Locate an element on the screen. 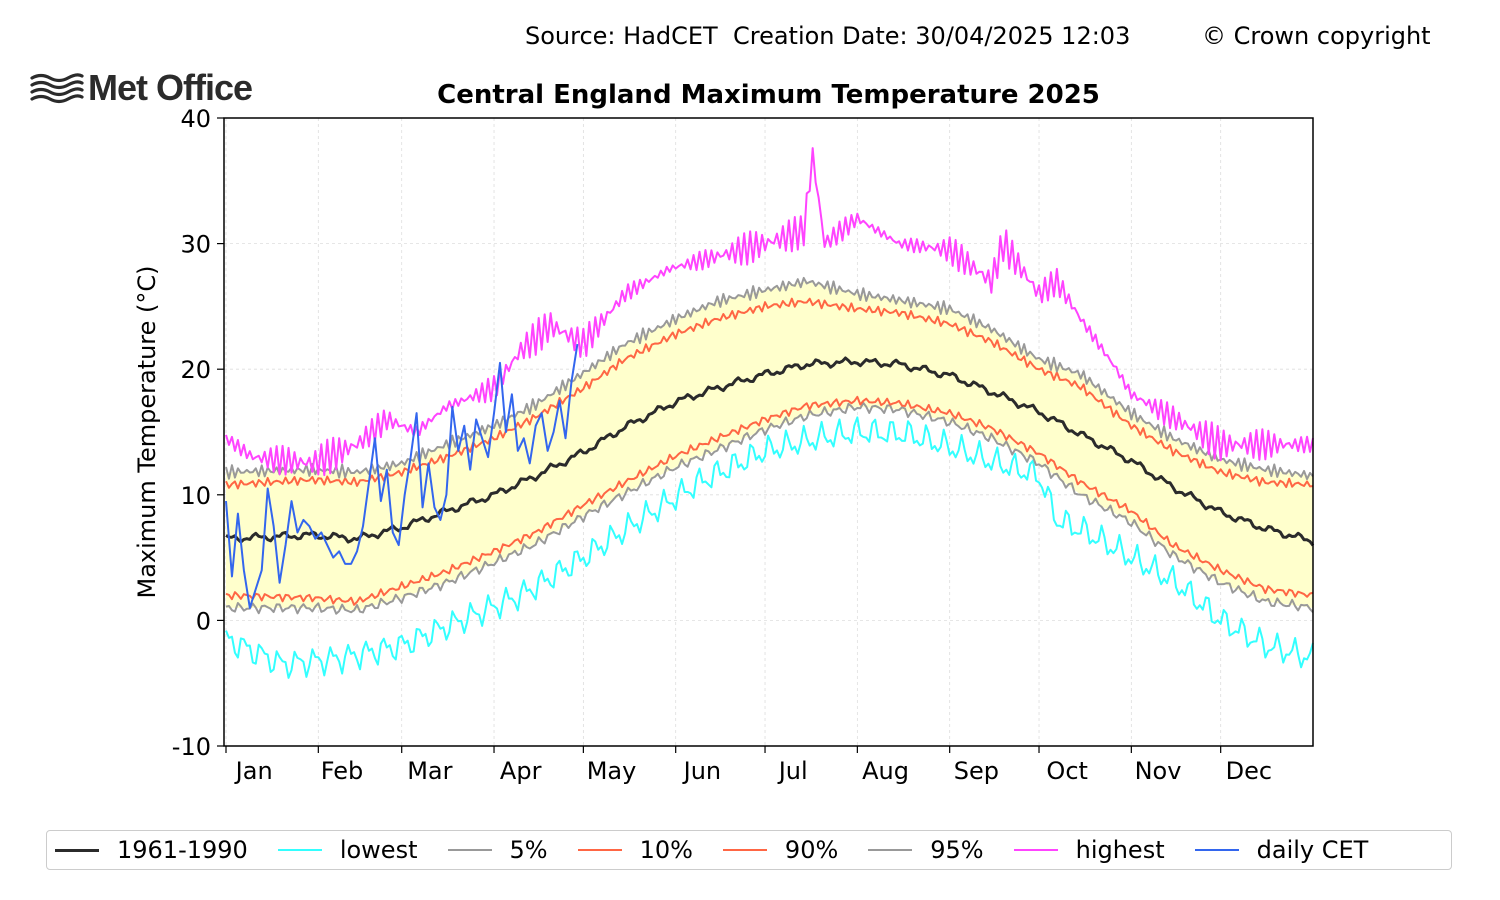 Image resolution: width=1500 pixels, height=900 pixels. month-label: Mar is located at coordinates (429, 771).